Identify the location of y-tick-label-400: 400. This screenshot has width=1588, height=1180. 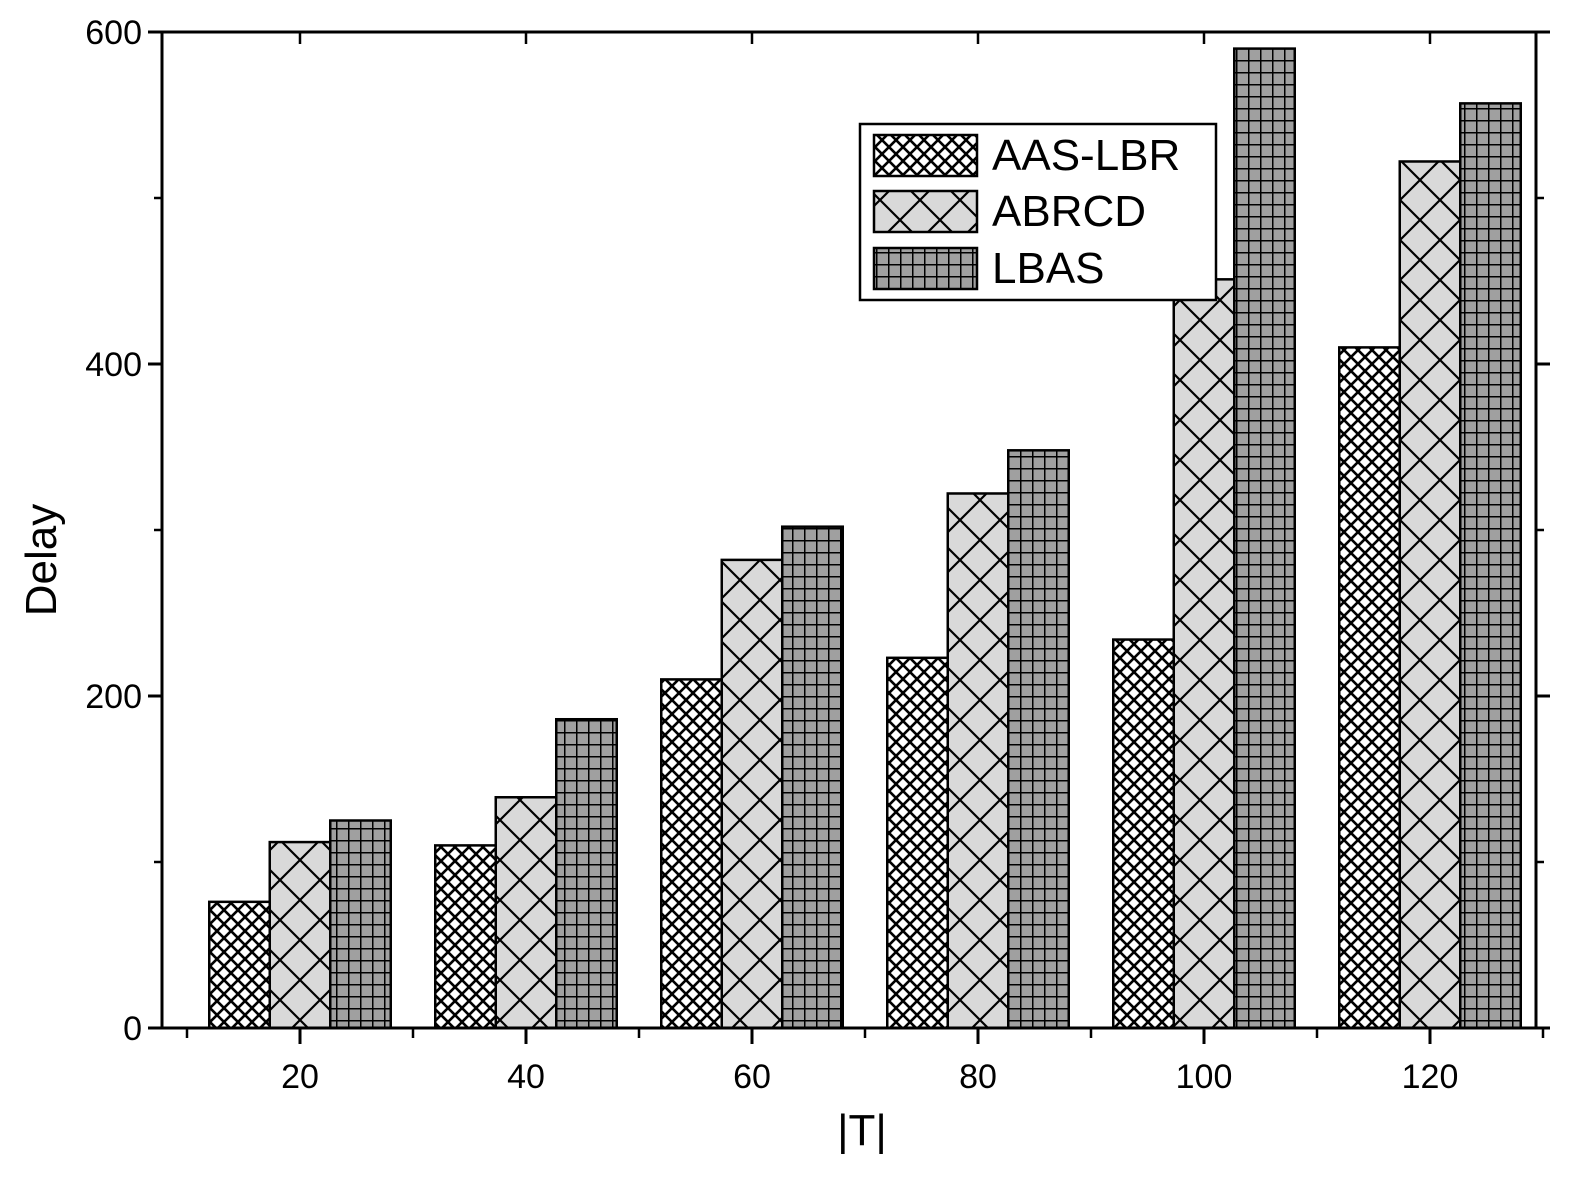
(113, 365).